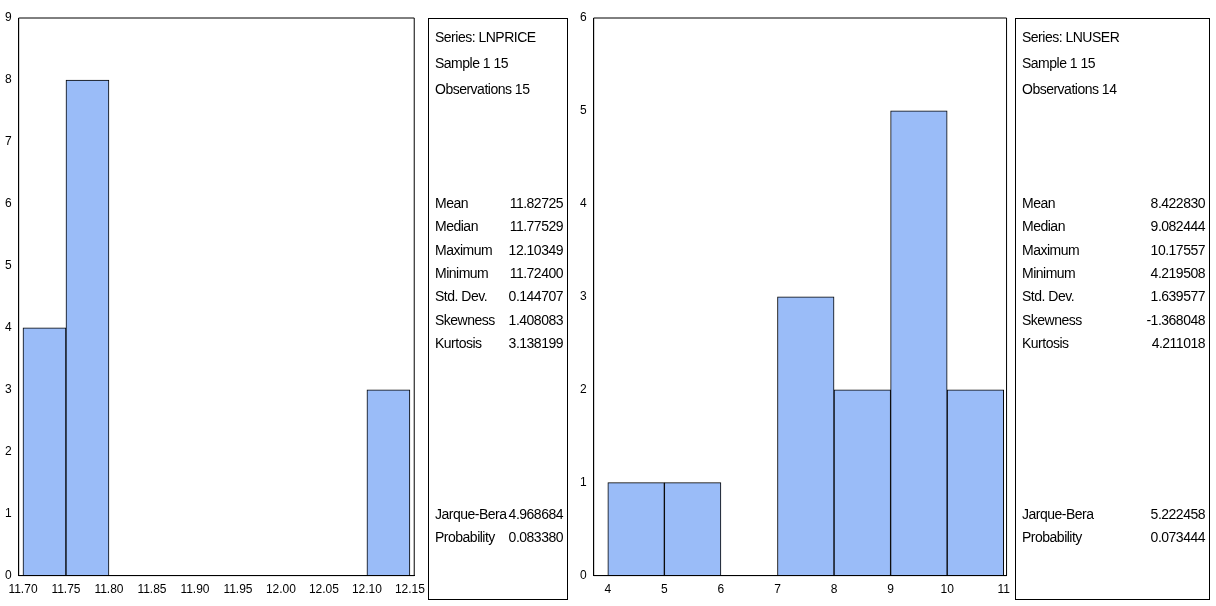 This screenshot has height=606, width=1216. What do you see at coordinates (536, 226) in the screenshot?
I see `text: 11.77529` at bounding box center [536, 226].